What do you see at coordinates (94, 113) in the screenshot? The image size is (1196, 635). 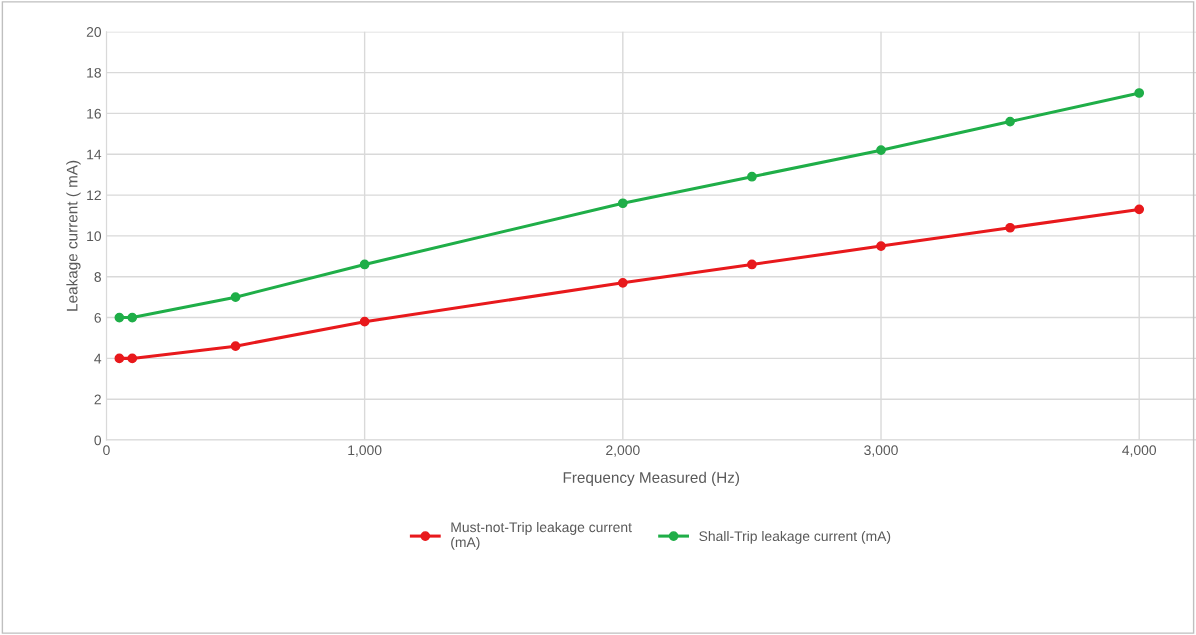 I see `y-tick-label: 16` at bounding box center [94, 113].